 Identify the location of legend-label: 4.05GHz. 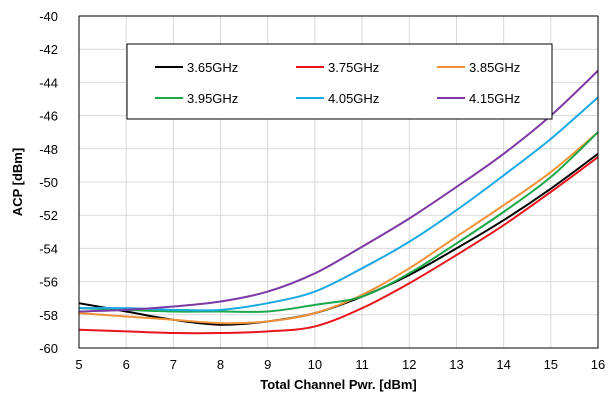
(353, 98).